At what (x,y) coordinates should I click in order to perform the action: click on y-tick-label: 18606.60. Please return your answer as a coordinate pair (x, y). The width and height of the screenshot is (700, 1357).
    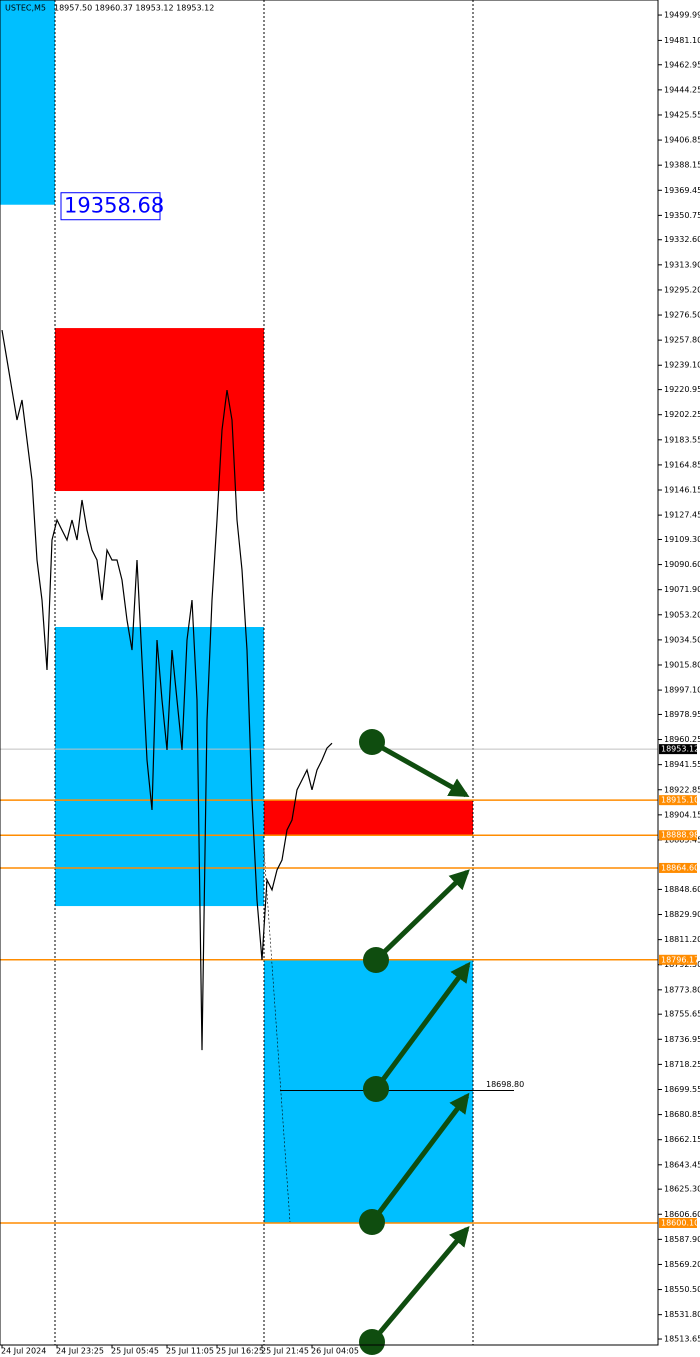
    Looking at the image, I should click on (682, 1214).